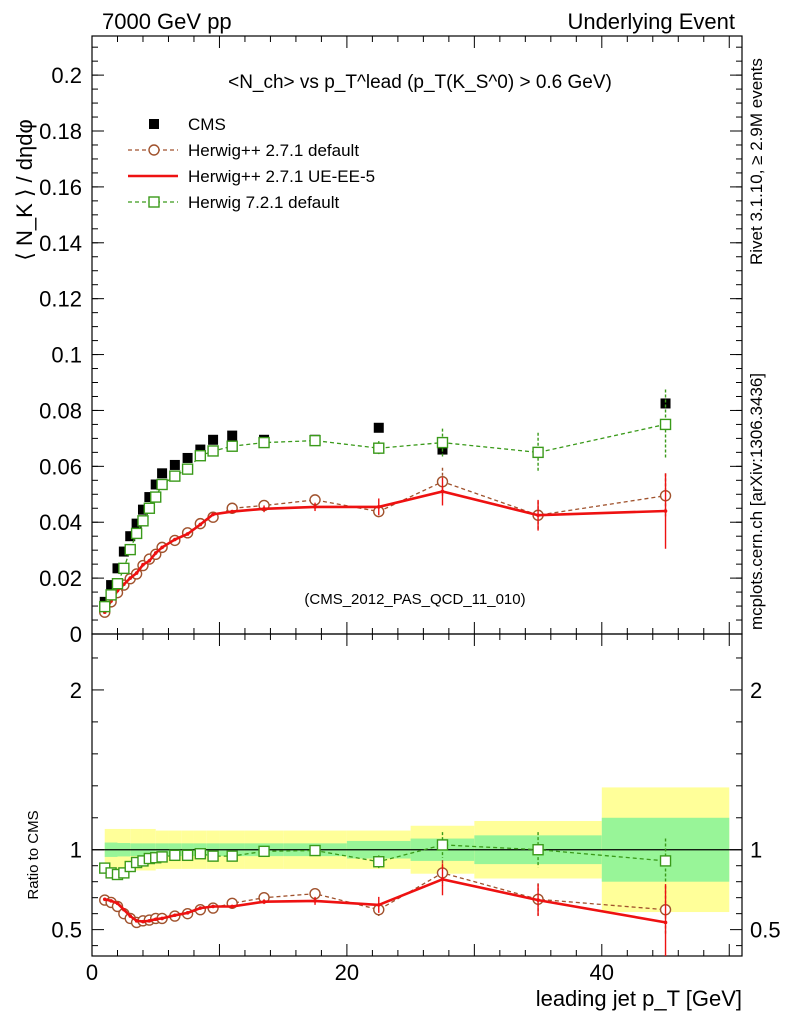 Image resolution: width=786 pixels, height=1024 pixels. I want to click on main-y-tick-label: 0.14, so click(60, 243).